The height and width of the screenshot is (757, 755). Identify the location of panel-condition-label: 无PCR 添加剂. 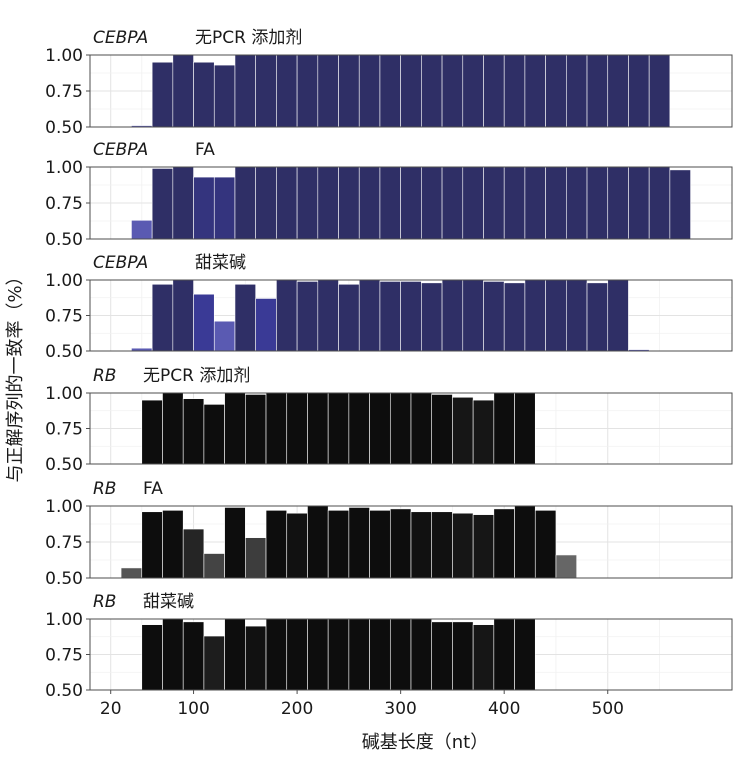
(248, 38).